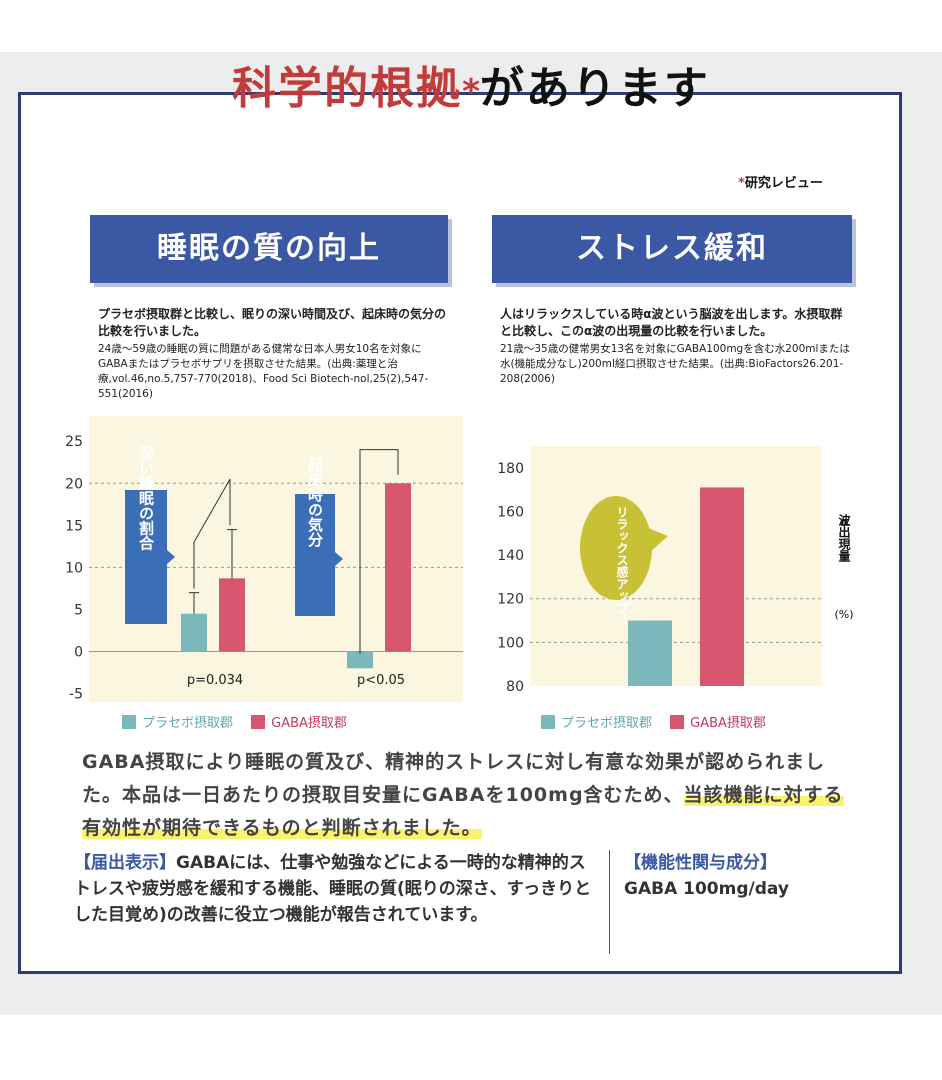 The image size is (942, 1080). What do you see at coordinates (510, 512) in the screenshot?
I see `y-tick-label: 160` at bounding box center [510, 512].